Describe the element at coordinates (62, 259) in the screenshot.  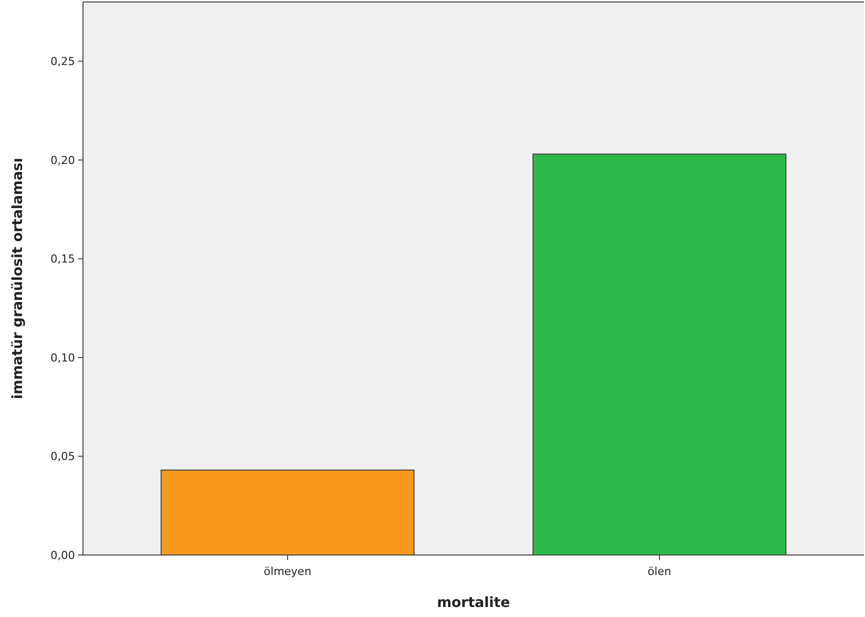
I see `y-tick-label: 0,15` at that location.